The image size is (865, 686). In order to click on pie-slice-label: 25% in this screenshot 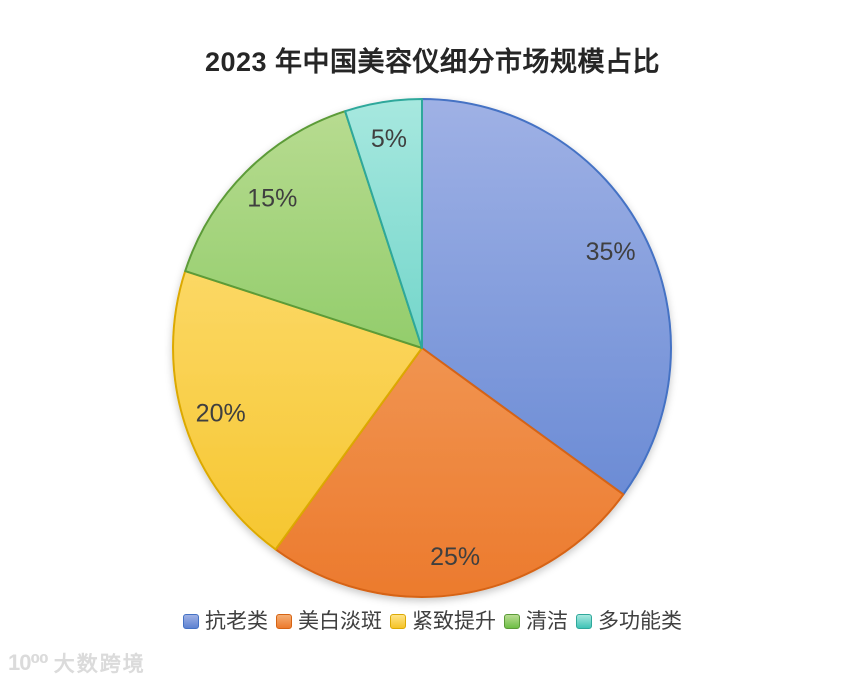, I will do `click(455, 557)`.